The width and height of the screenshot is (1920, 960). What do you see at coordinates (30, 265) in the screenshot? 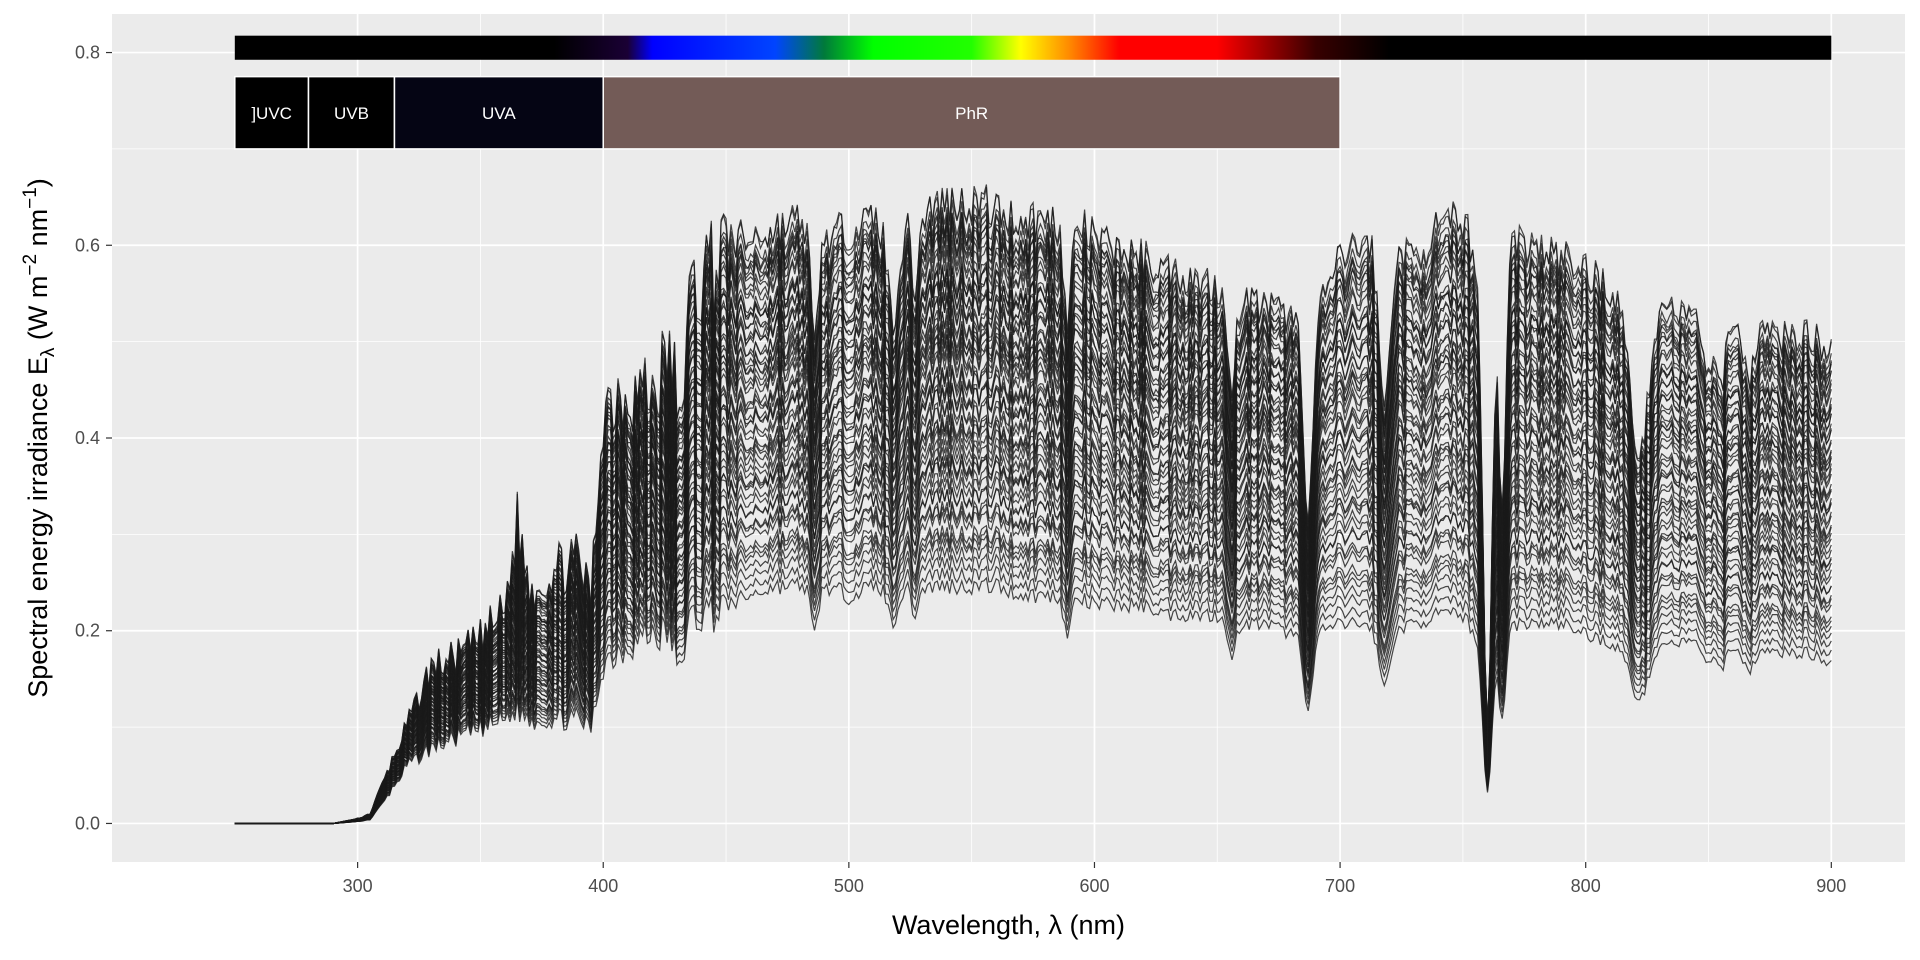
I see `y-axis-title-exp1: −2` at bounding box center [30, 265].